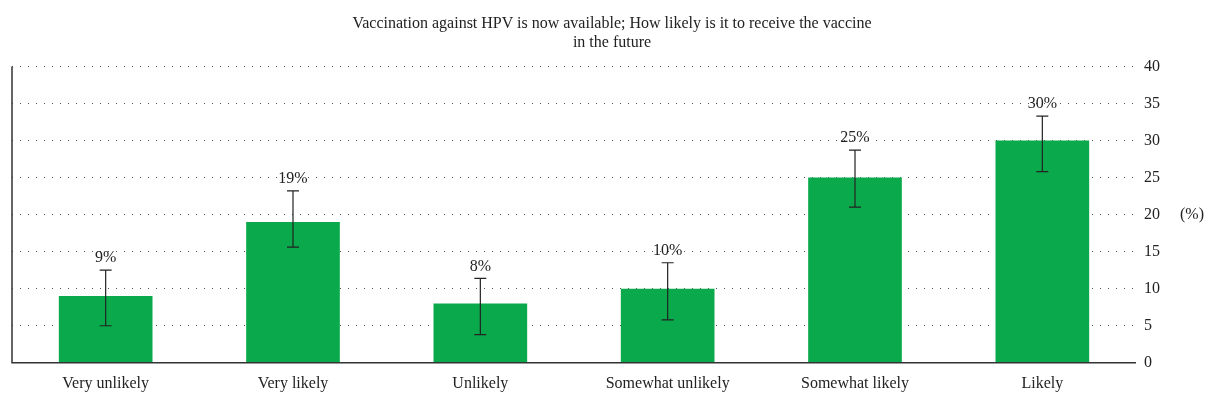 The width and height of the screenshot is (1220, 404). I want to click on data-label: 30%, so click(1042, 103).